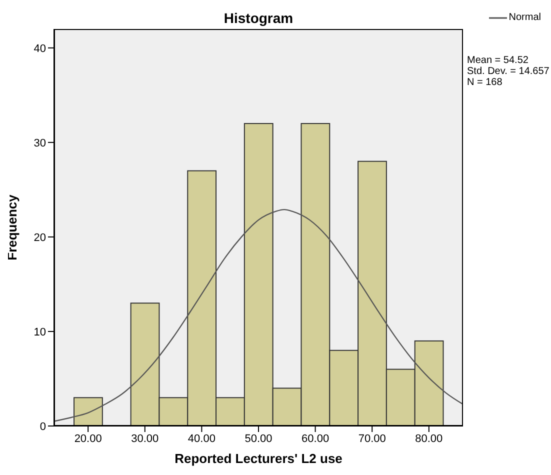 The image size is (551, 475). What do you see at coordinates (40, 48) in the screenshot?
I see `y-tick-label: 40` at bounding box center [40, 48].